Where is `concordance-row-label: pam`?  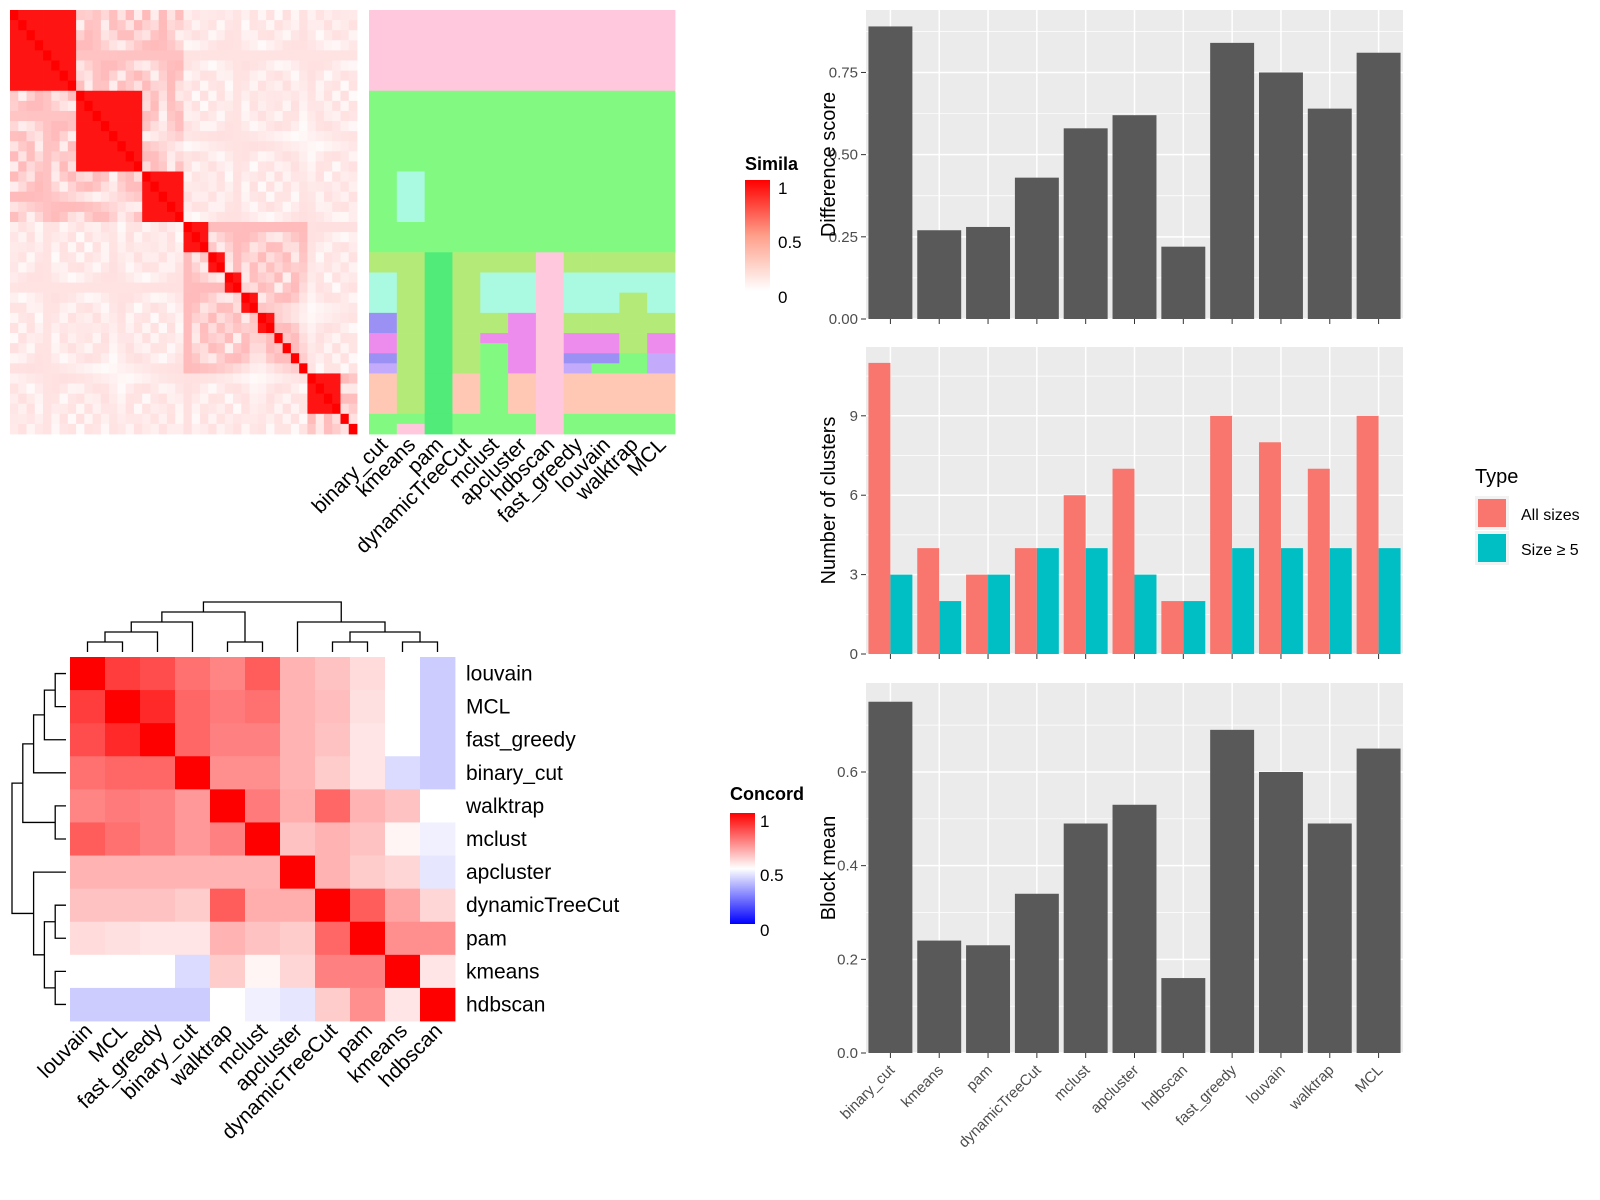 concordance-row-label: pam is located at coordinates (486, 938).